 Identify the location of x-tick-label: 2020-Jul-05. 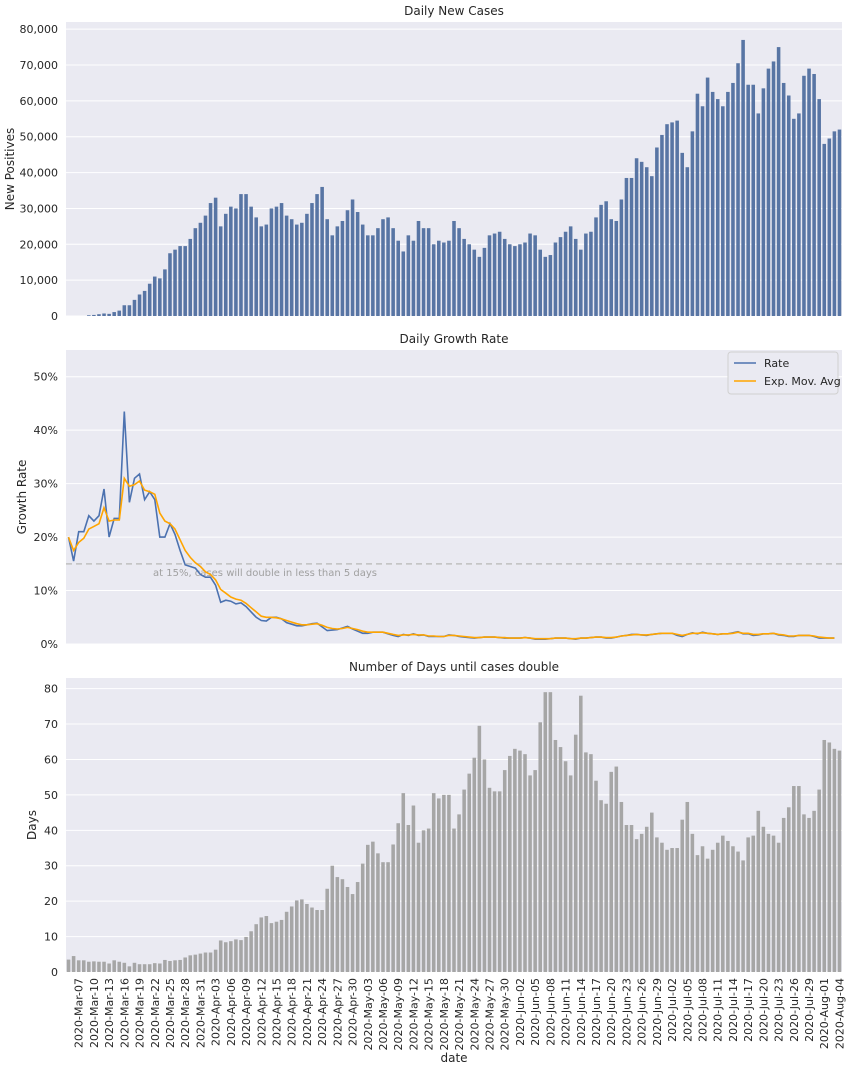
(687, 1010).